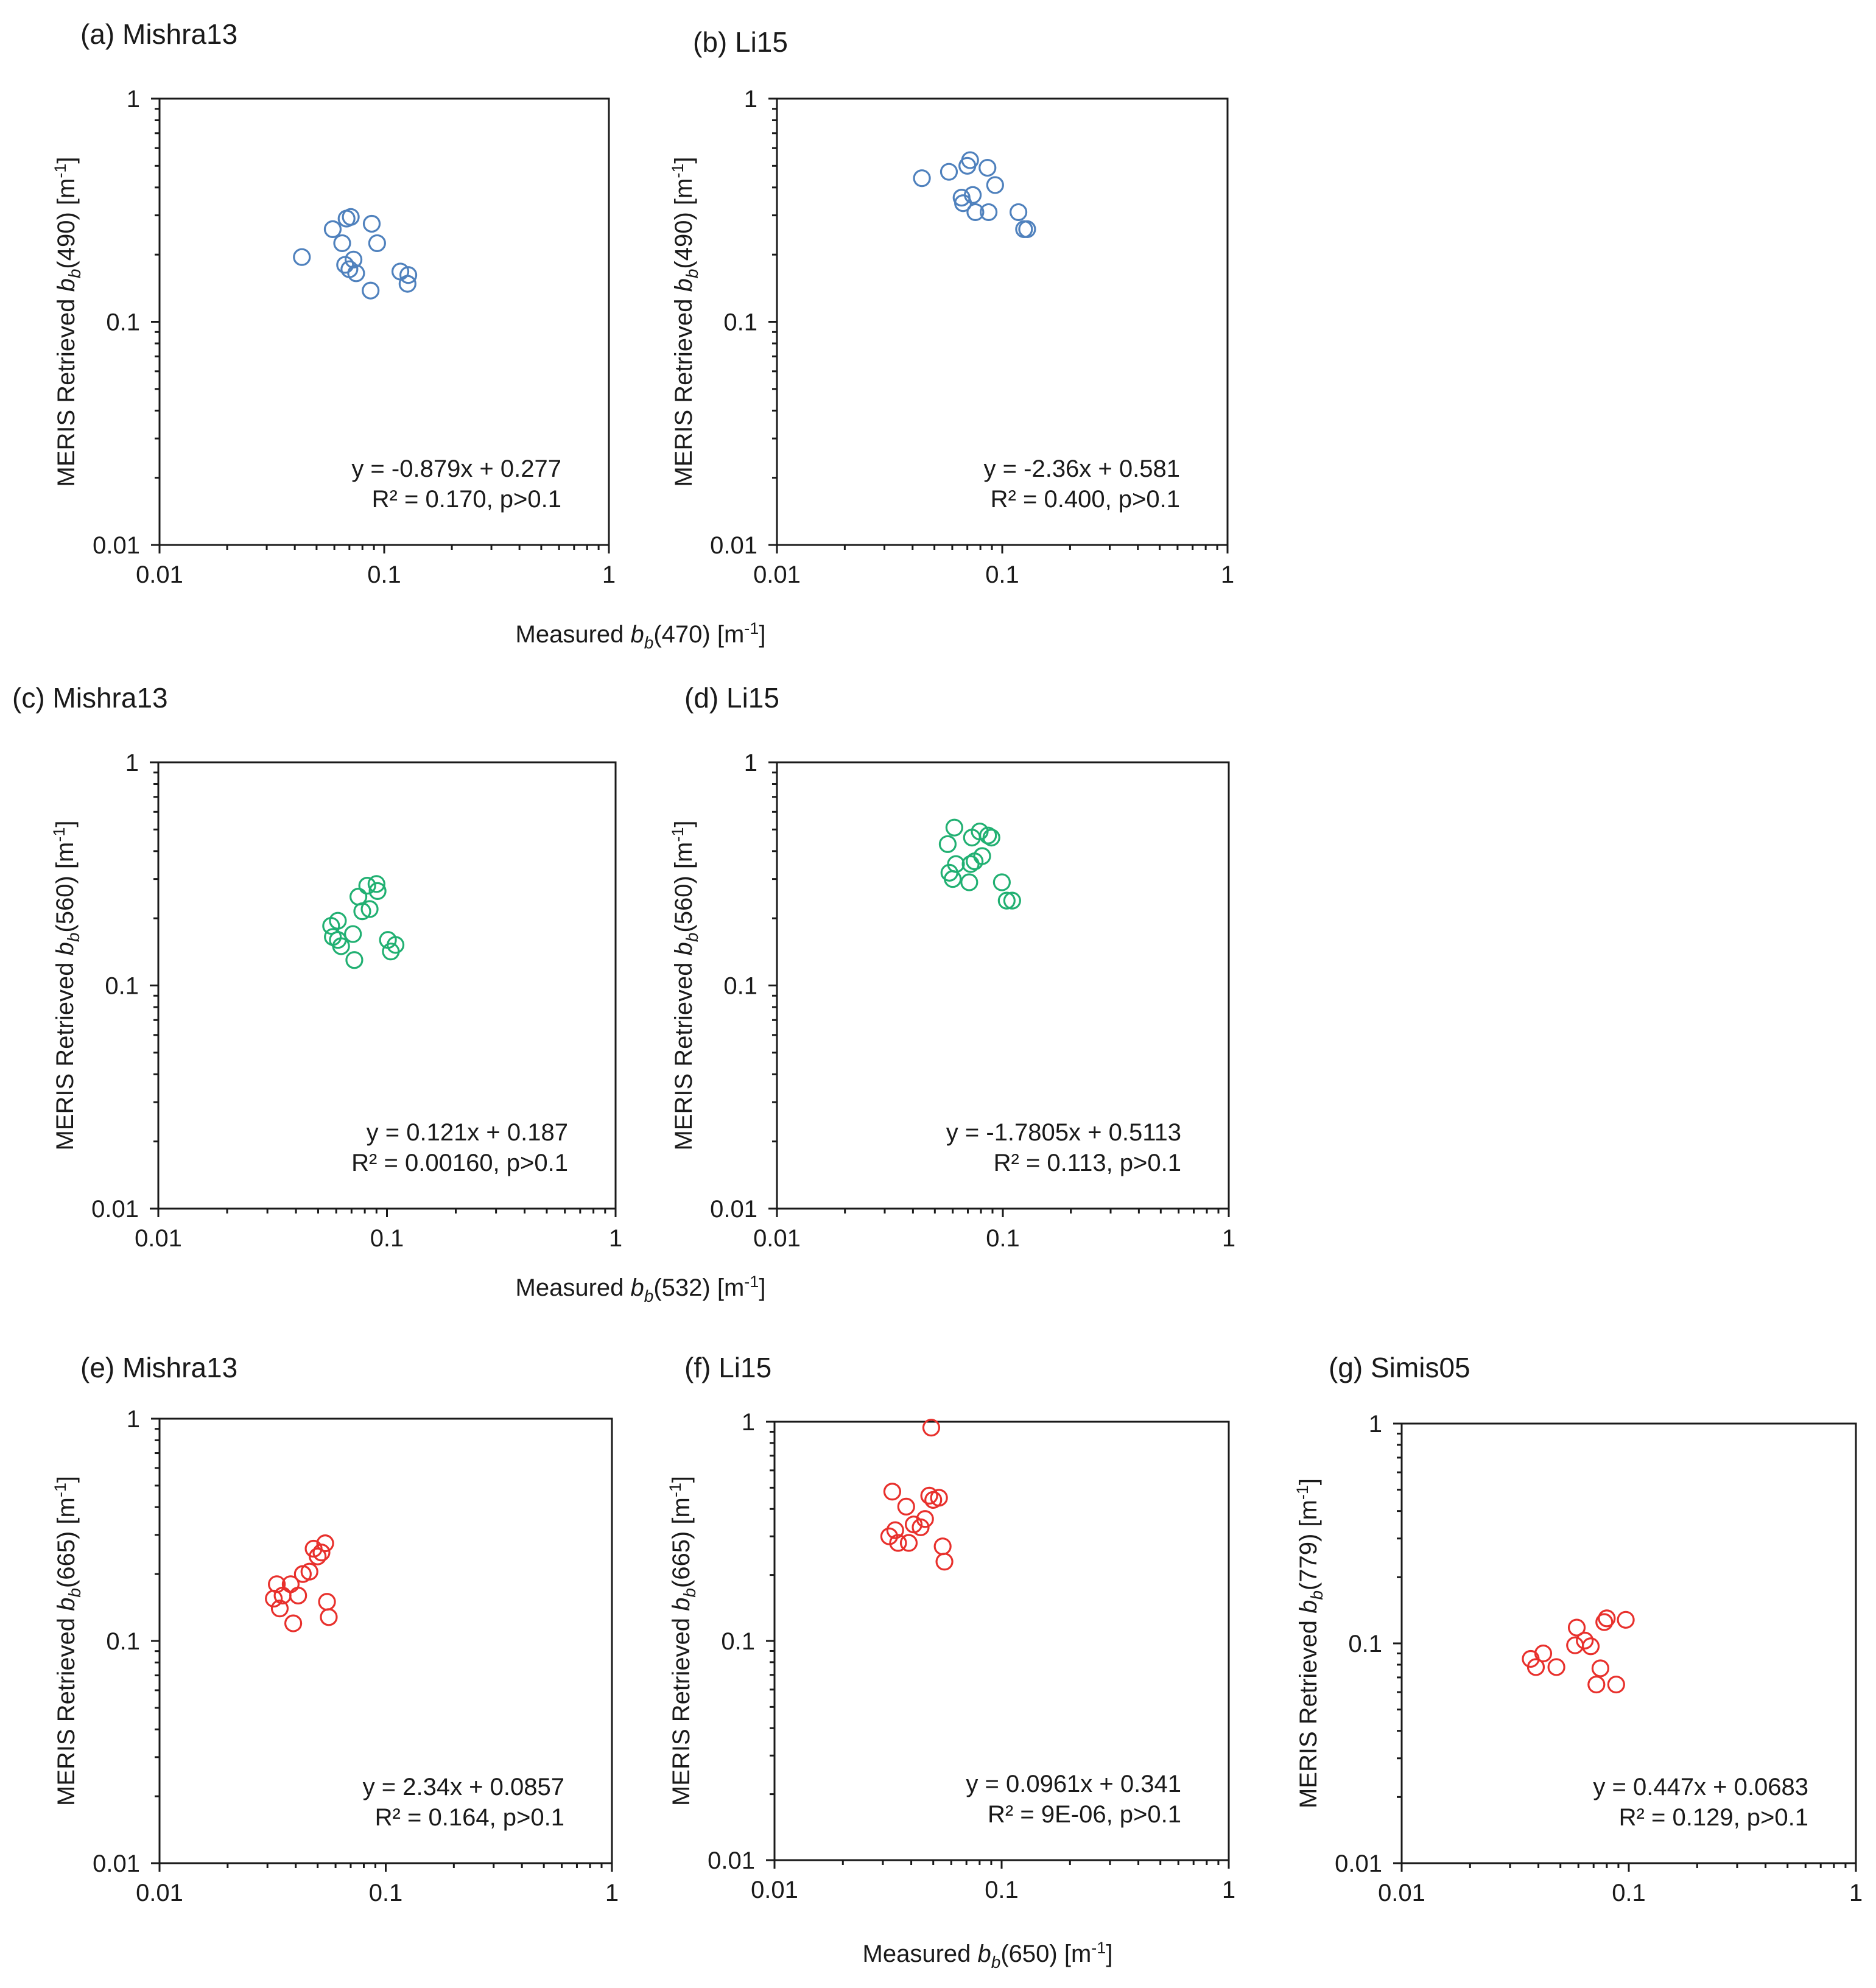 The width and height of the screenshot is (1876, 1988). Describe the element at coordinates (466, 499) in the screenshot. I see `regression-stats: R² = 0.170, p>0.1` at that location.